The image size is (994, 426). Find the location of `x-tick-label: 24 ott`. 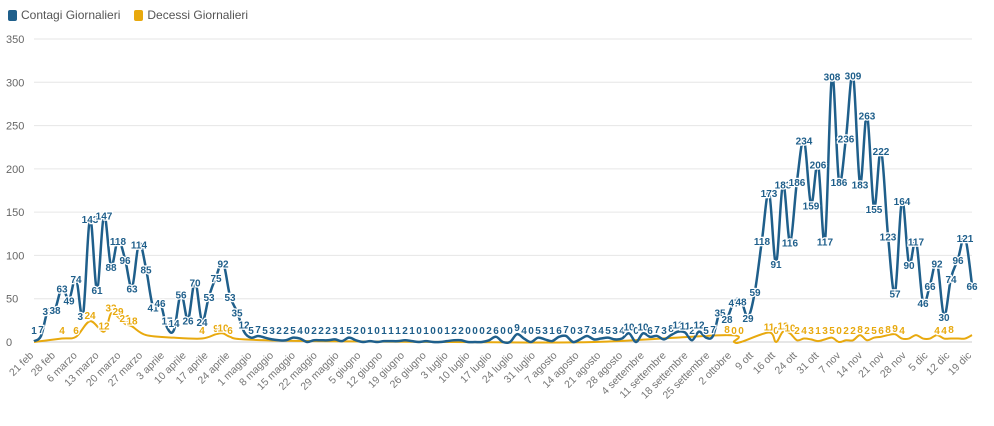

x-tick-label: 24 ott is located at coordinates (786, 363).